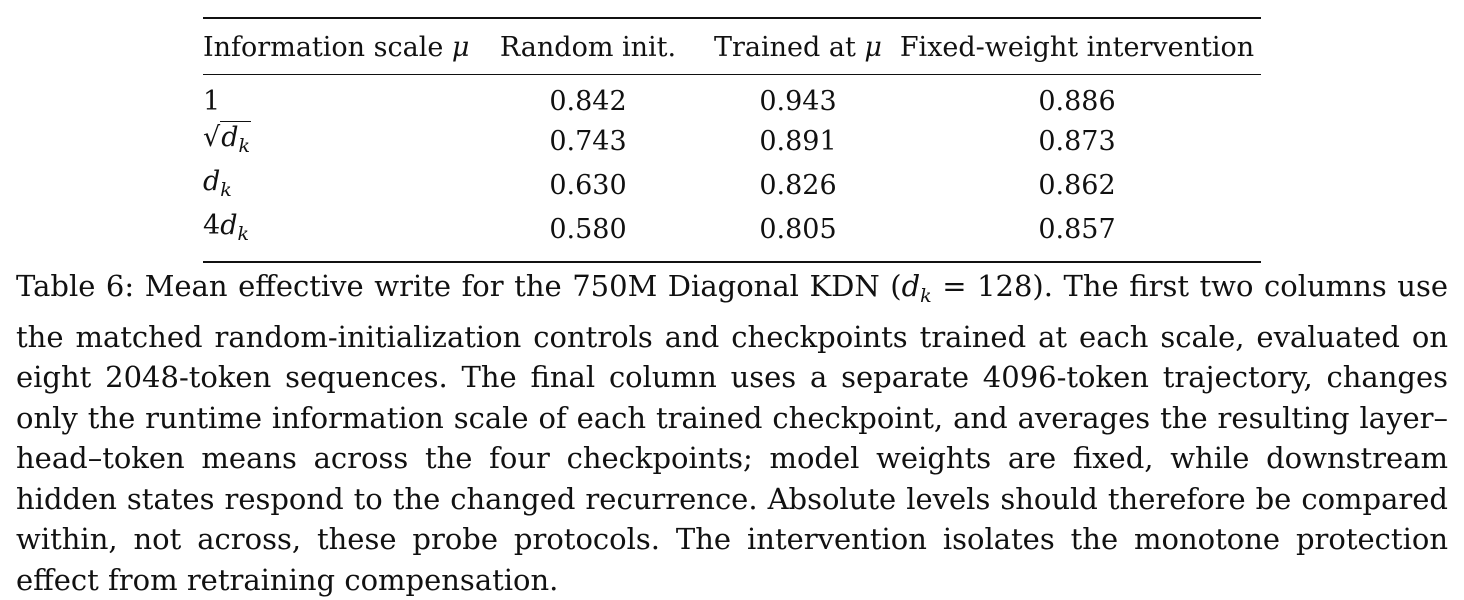 The image size is (1464, 600). I want to click on intervention-cell: 0.857, so click(1077, 229).